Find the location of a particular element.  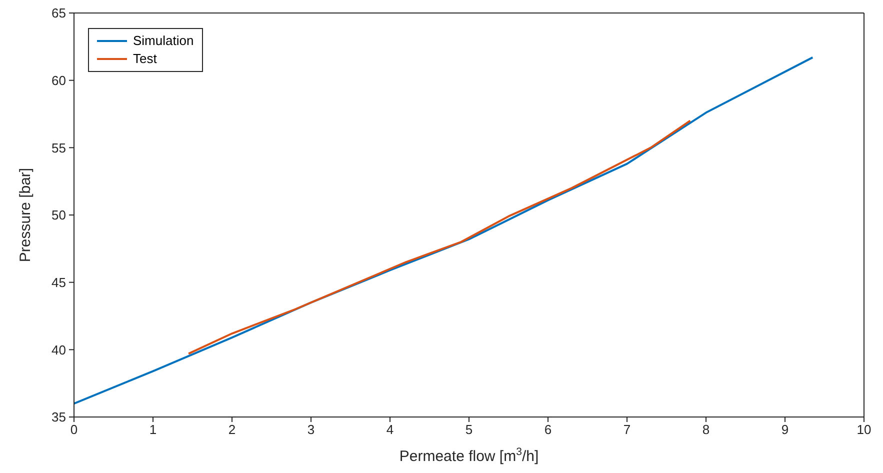

y-tick-label: 35 is located at coordinates (59, 417).